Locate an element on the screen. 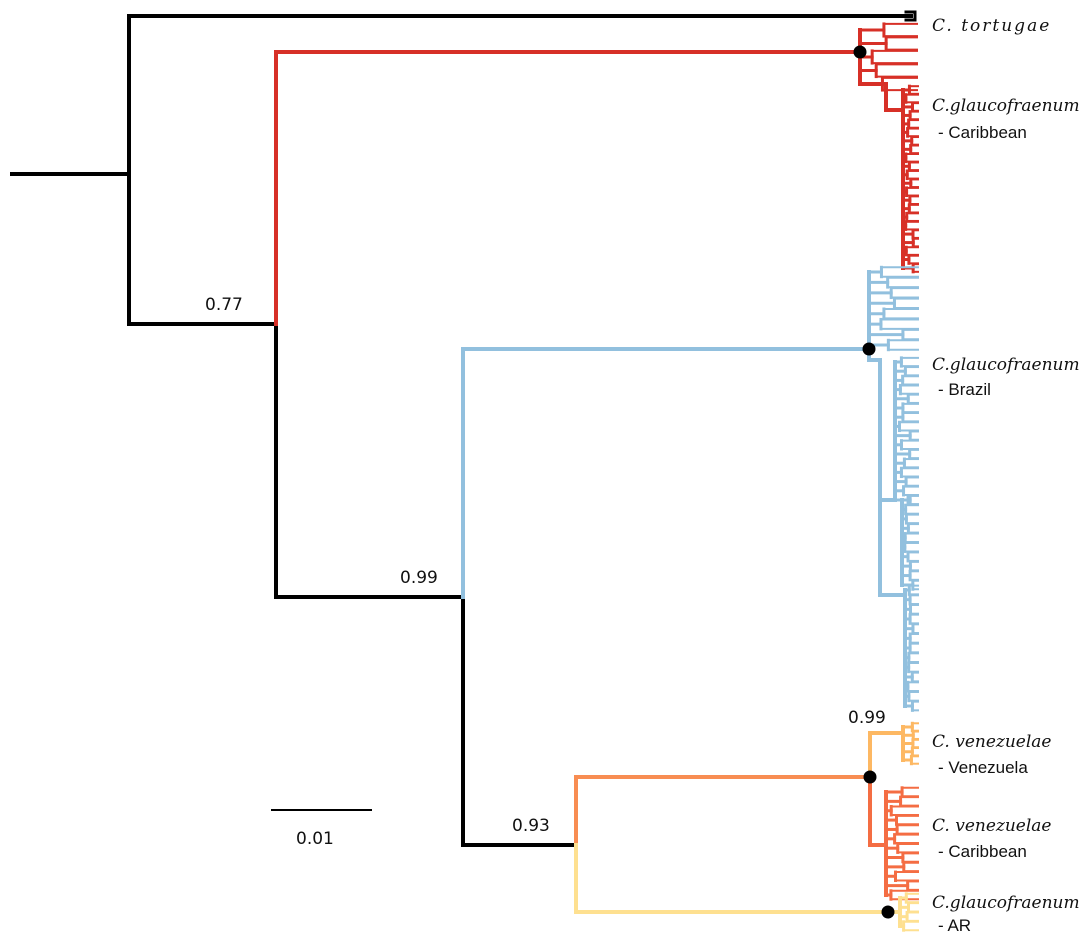 Image resolution: width=1091 pixels, height=937 pixels. clade-label-tortugae-species: C. tortugae is located at coordinates (992, 26).